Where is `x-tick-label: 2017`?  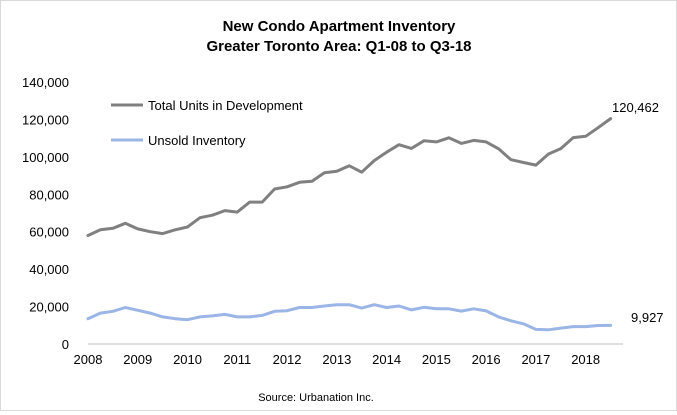
x-tick-label: 2017 is located at coordinates (535, 359).